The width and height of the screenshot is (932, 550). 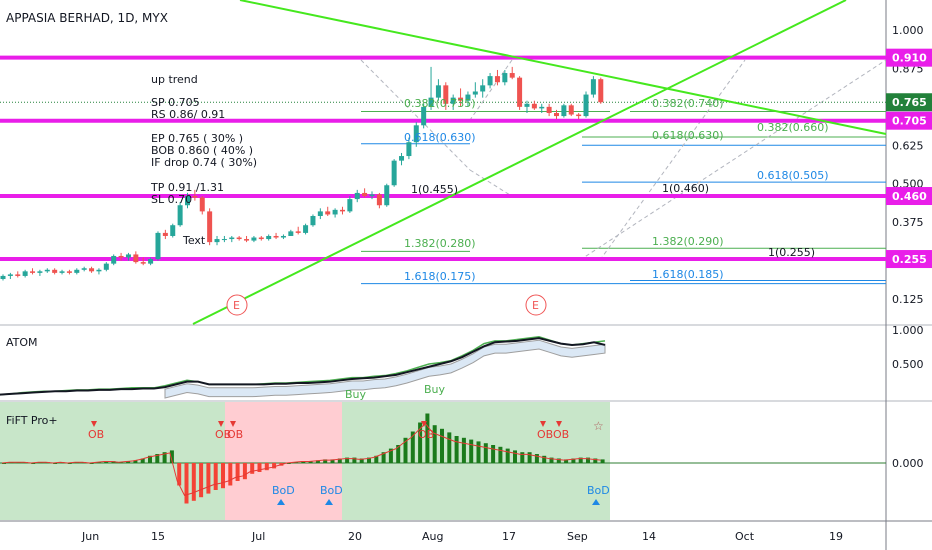 What do you see at coordinates (303, 366) in the screenshot?
I see `atom-series-line` at bounding box center [303, 366].